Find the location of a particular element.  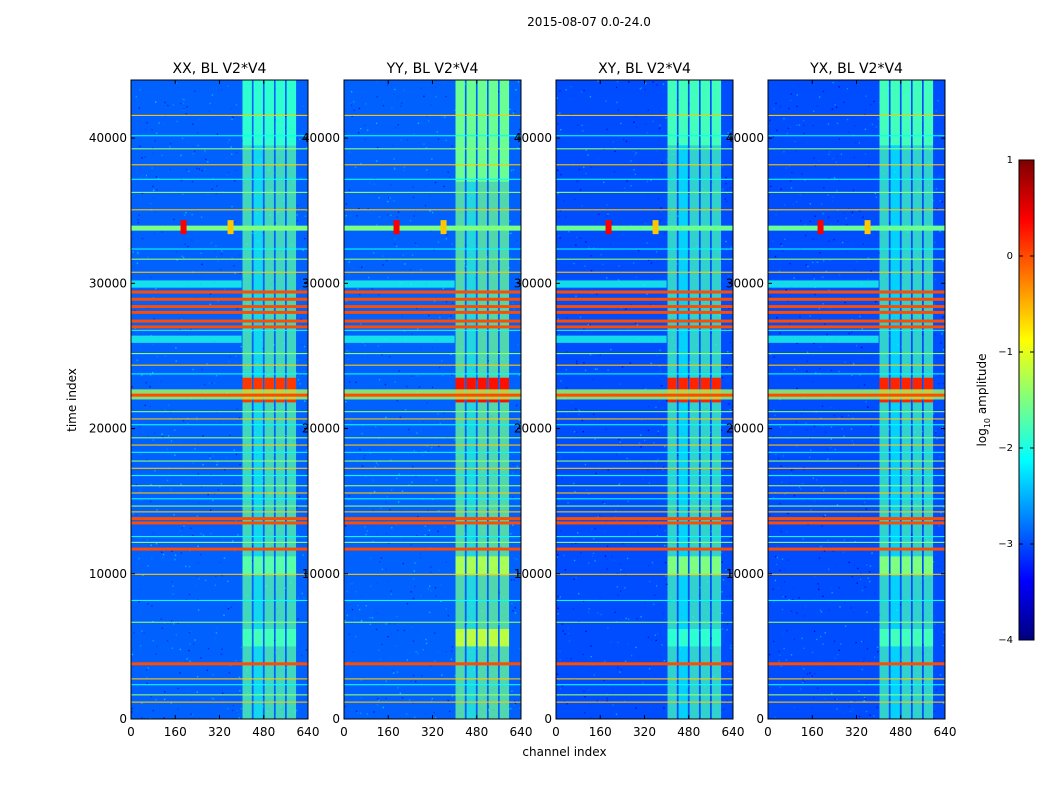

bright-block is located at coordinates (471, 566).